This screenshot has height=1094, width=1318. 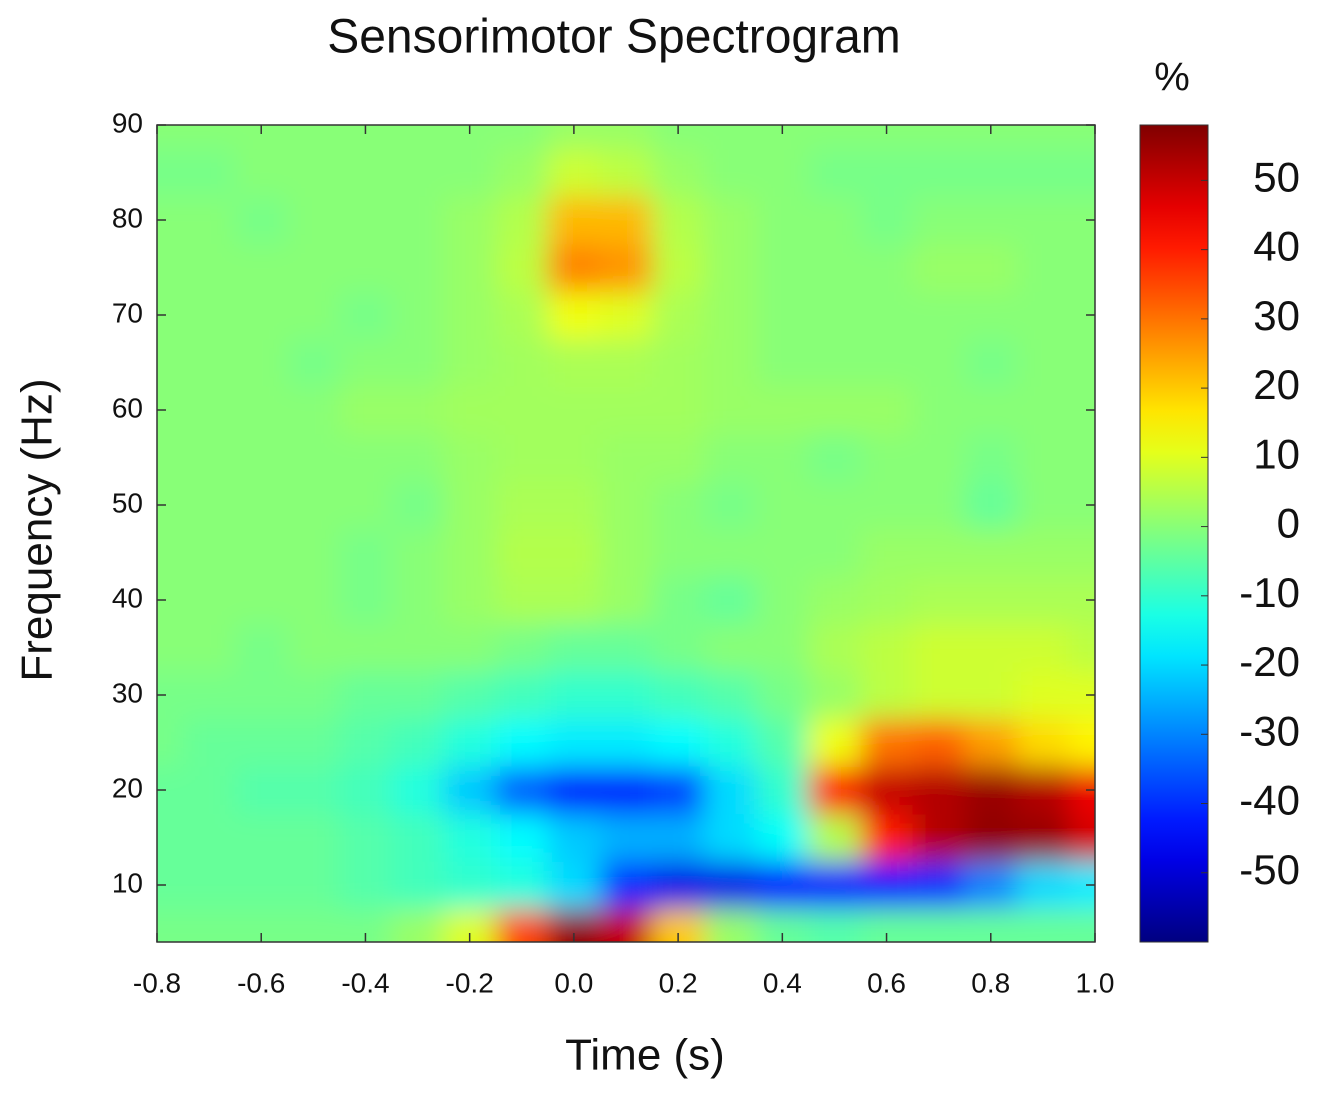 What do you see at coordinates (1276, 246) in the screenshot?
I see `colorbar-tick-label: 40` at bounding box center [1276, 246].